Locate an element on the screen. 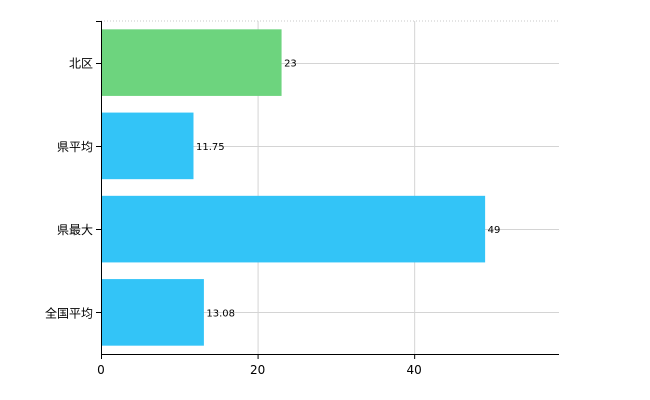  category-label: 全国平均 is located at coordinates (69, 312).